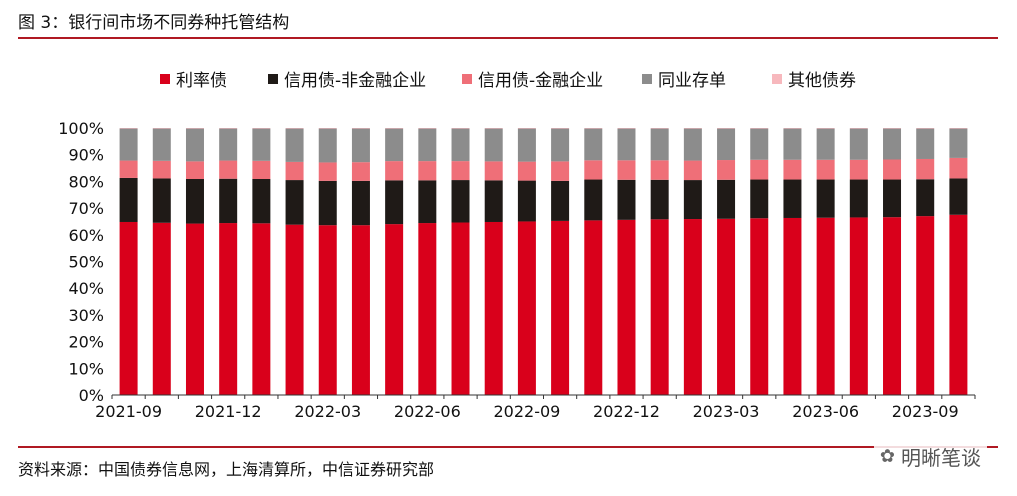  What do you see at coordinates (887, 456) in the screenshot?
I see `wechat-icon: ✿` at bounding box center [887, 456].